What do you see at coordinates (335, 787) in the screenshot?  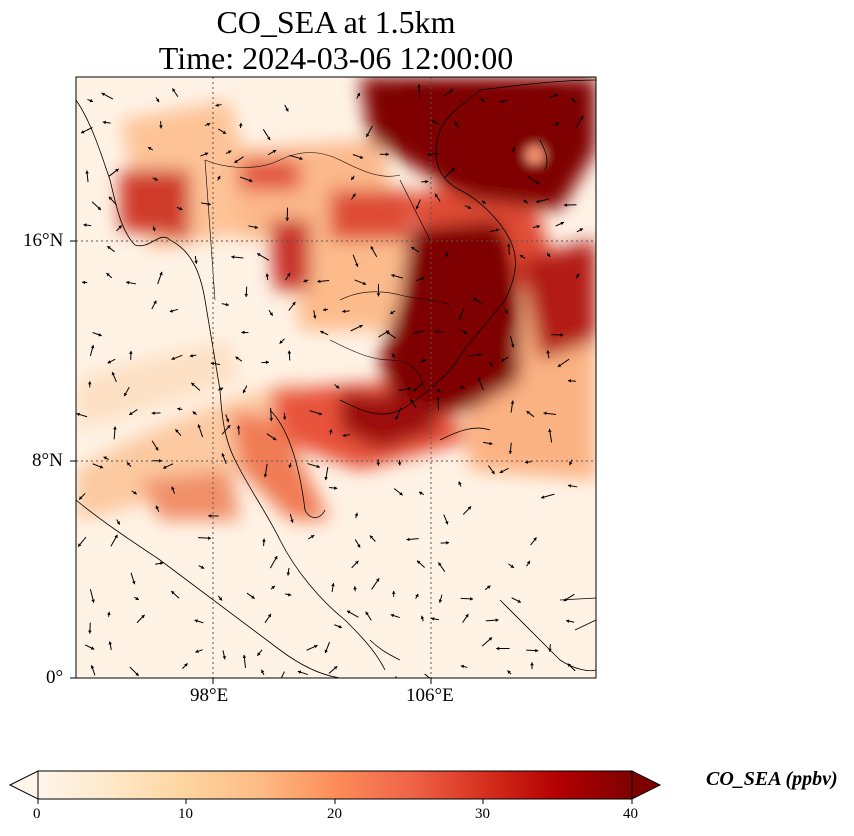 I see `colorbar` at bounding box center [335, 787].